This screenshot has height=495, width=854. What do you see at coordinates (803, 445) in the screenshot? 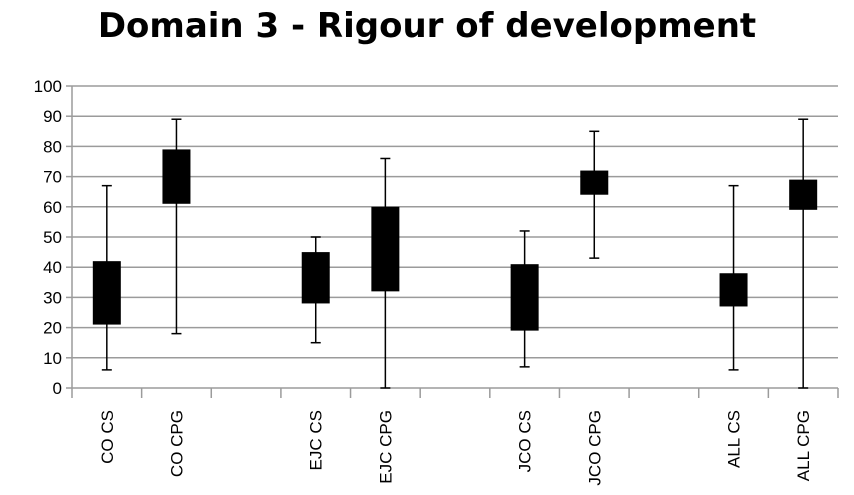
I see `category-label: ALL CPG` at bounding box center [803, 445].